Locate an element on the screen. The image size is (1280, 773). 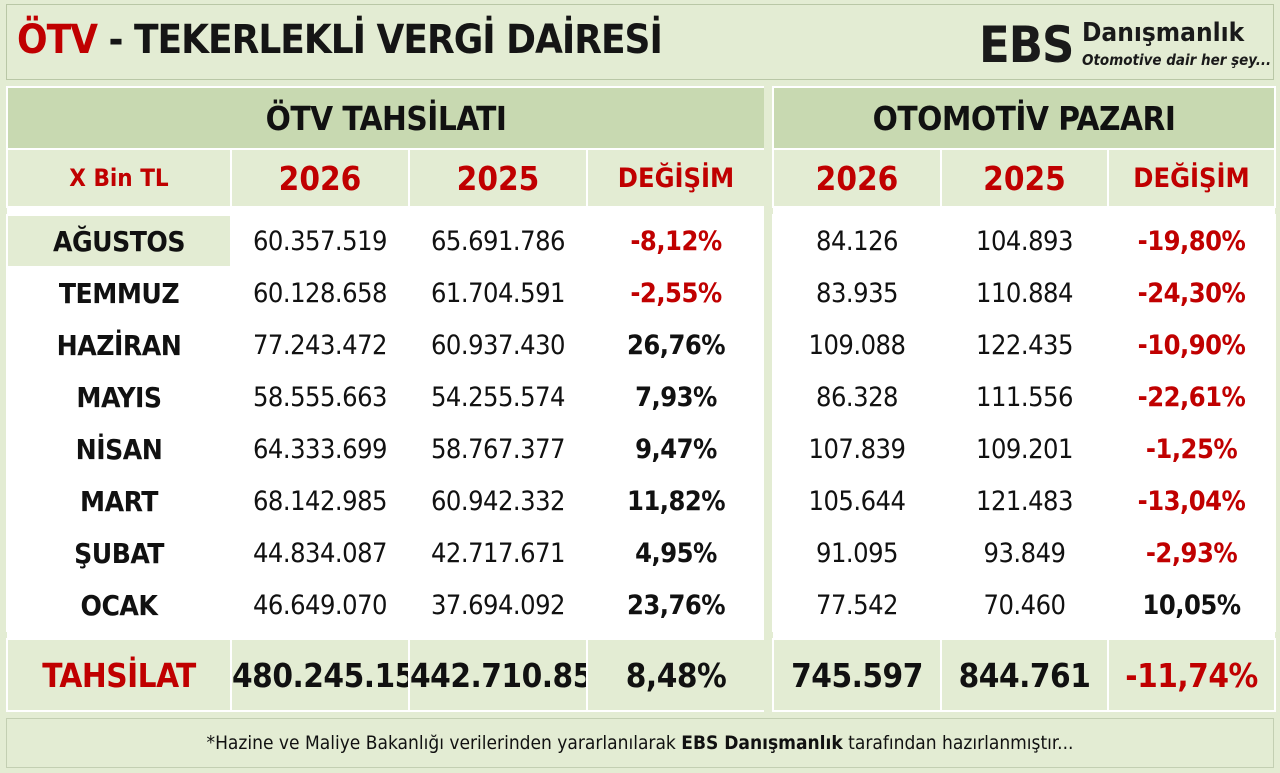
otv-2025-value: 37.694.092 is located at coordinates (498, 605).